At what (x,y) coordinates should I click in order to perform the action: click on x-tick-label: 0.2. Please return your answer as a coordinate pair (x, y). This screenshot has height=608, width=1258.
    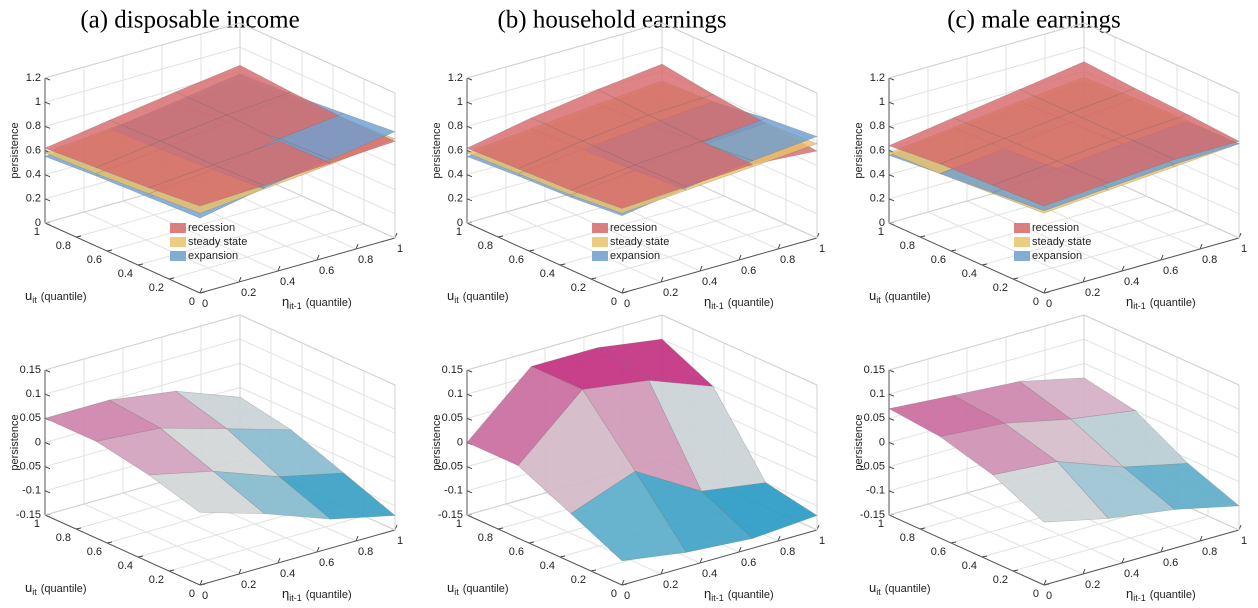
    Looking at the image, I should click on (1092, 585).